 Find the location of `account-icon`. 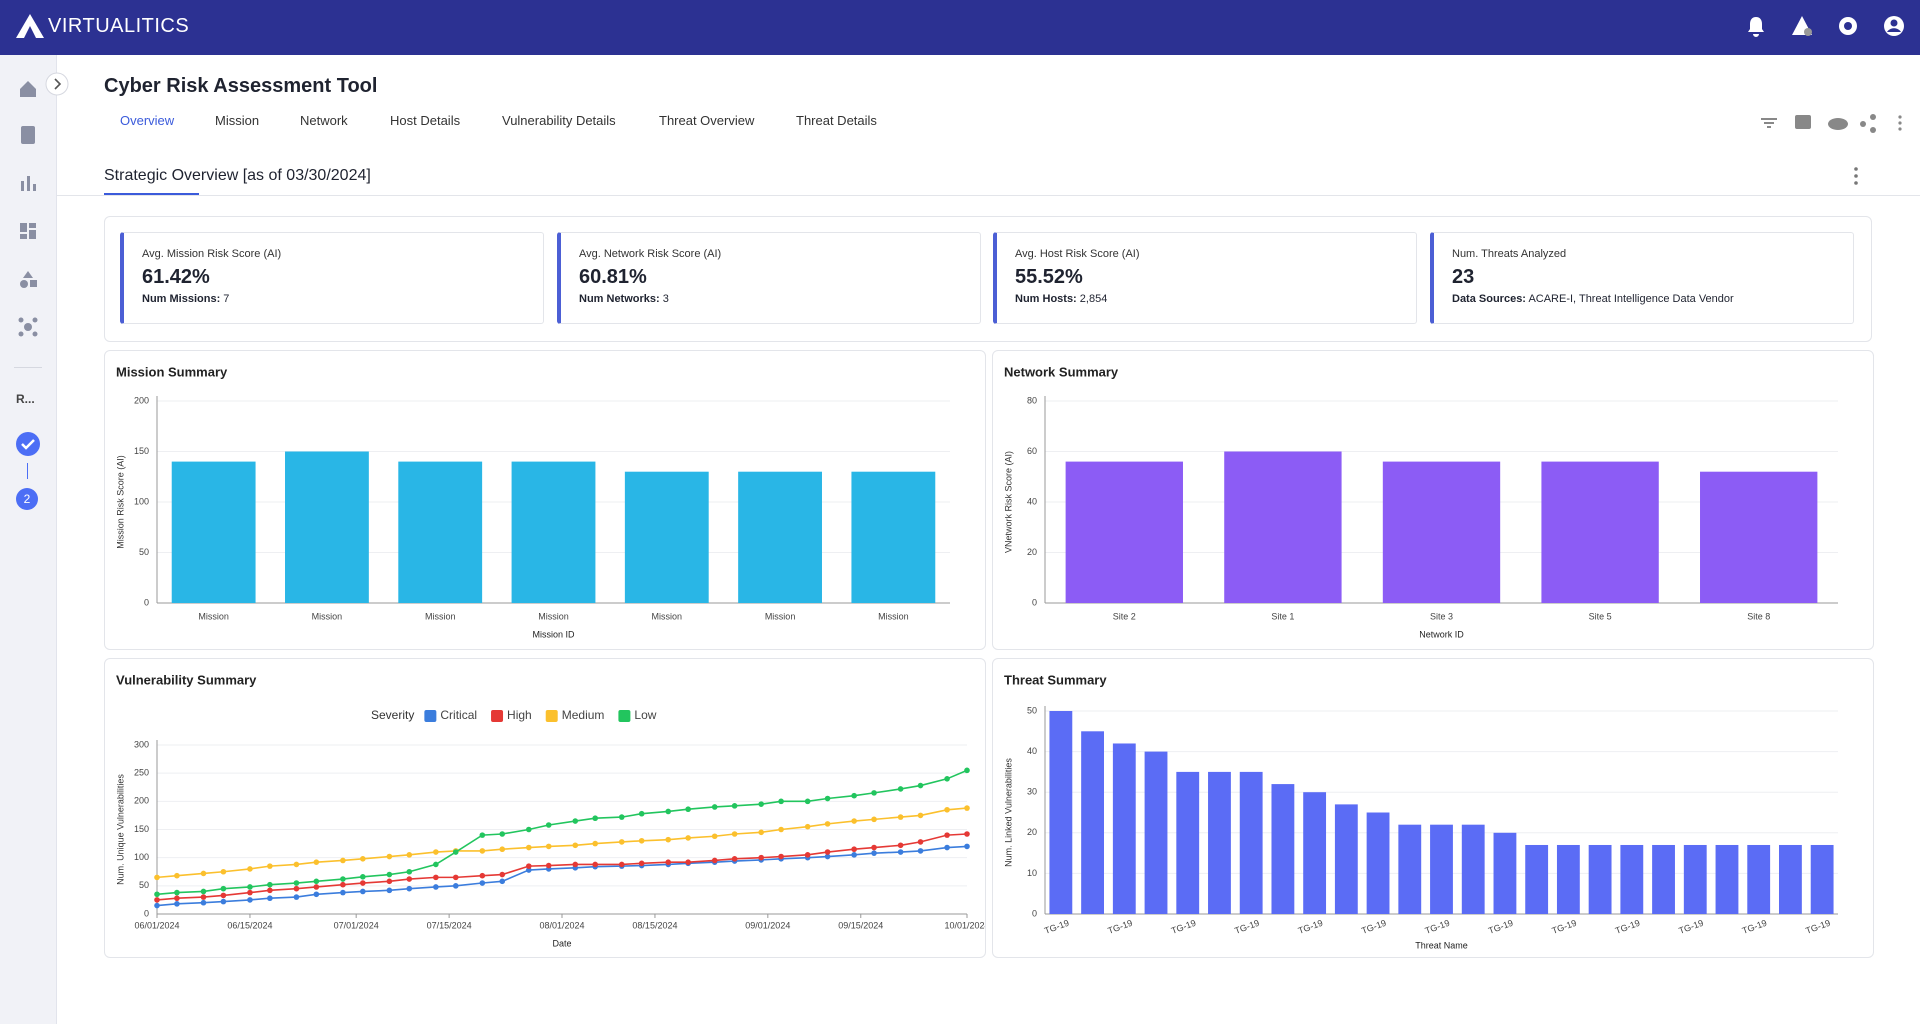

account-icon is located at coordinates (1894, 26).